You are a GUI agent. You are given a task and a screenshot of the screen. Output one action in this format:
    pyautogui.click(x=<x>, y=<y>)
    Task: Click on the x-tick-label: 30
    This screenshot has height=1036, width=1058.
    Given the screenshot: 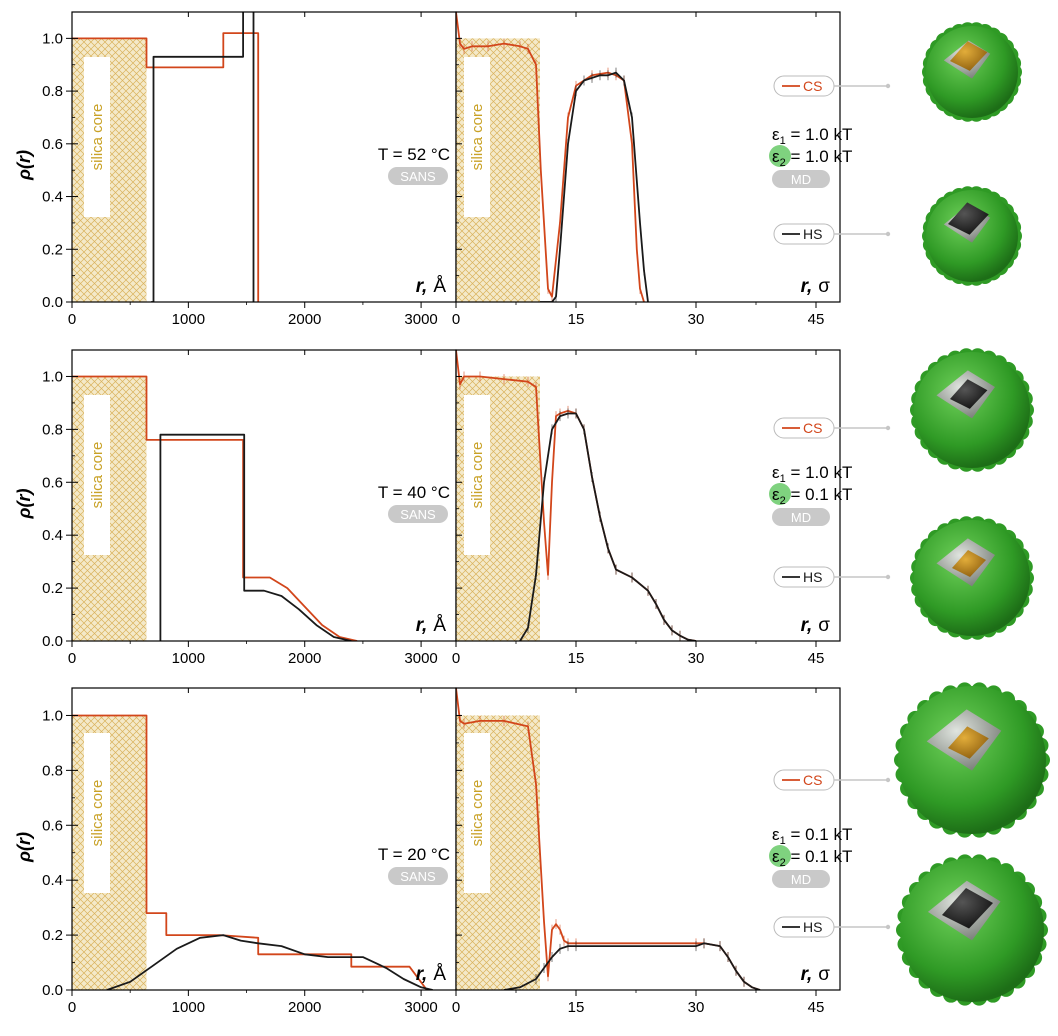 What is the action you would take?
    pyautogui.click(x=696, y=319)
    